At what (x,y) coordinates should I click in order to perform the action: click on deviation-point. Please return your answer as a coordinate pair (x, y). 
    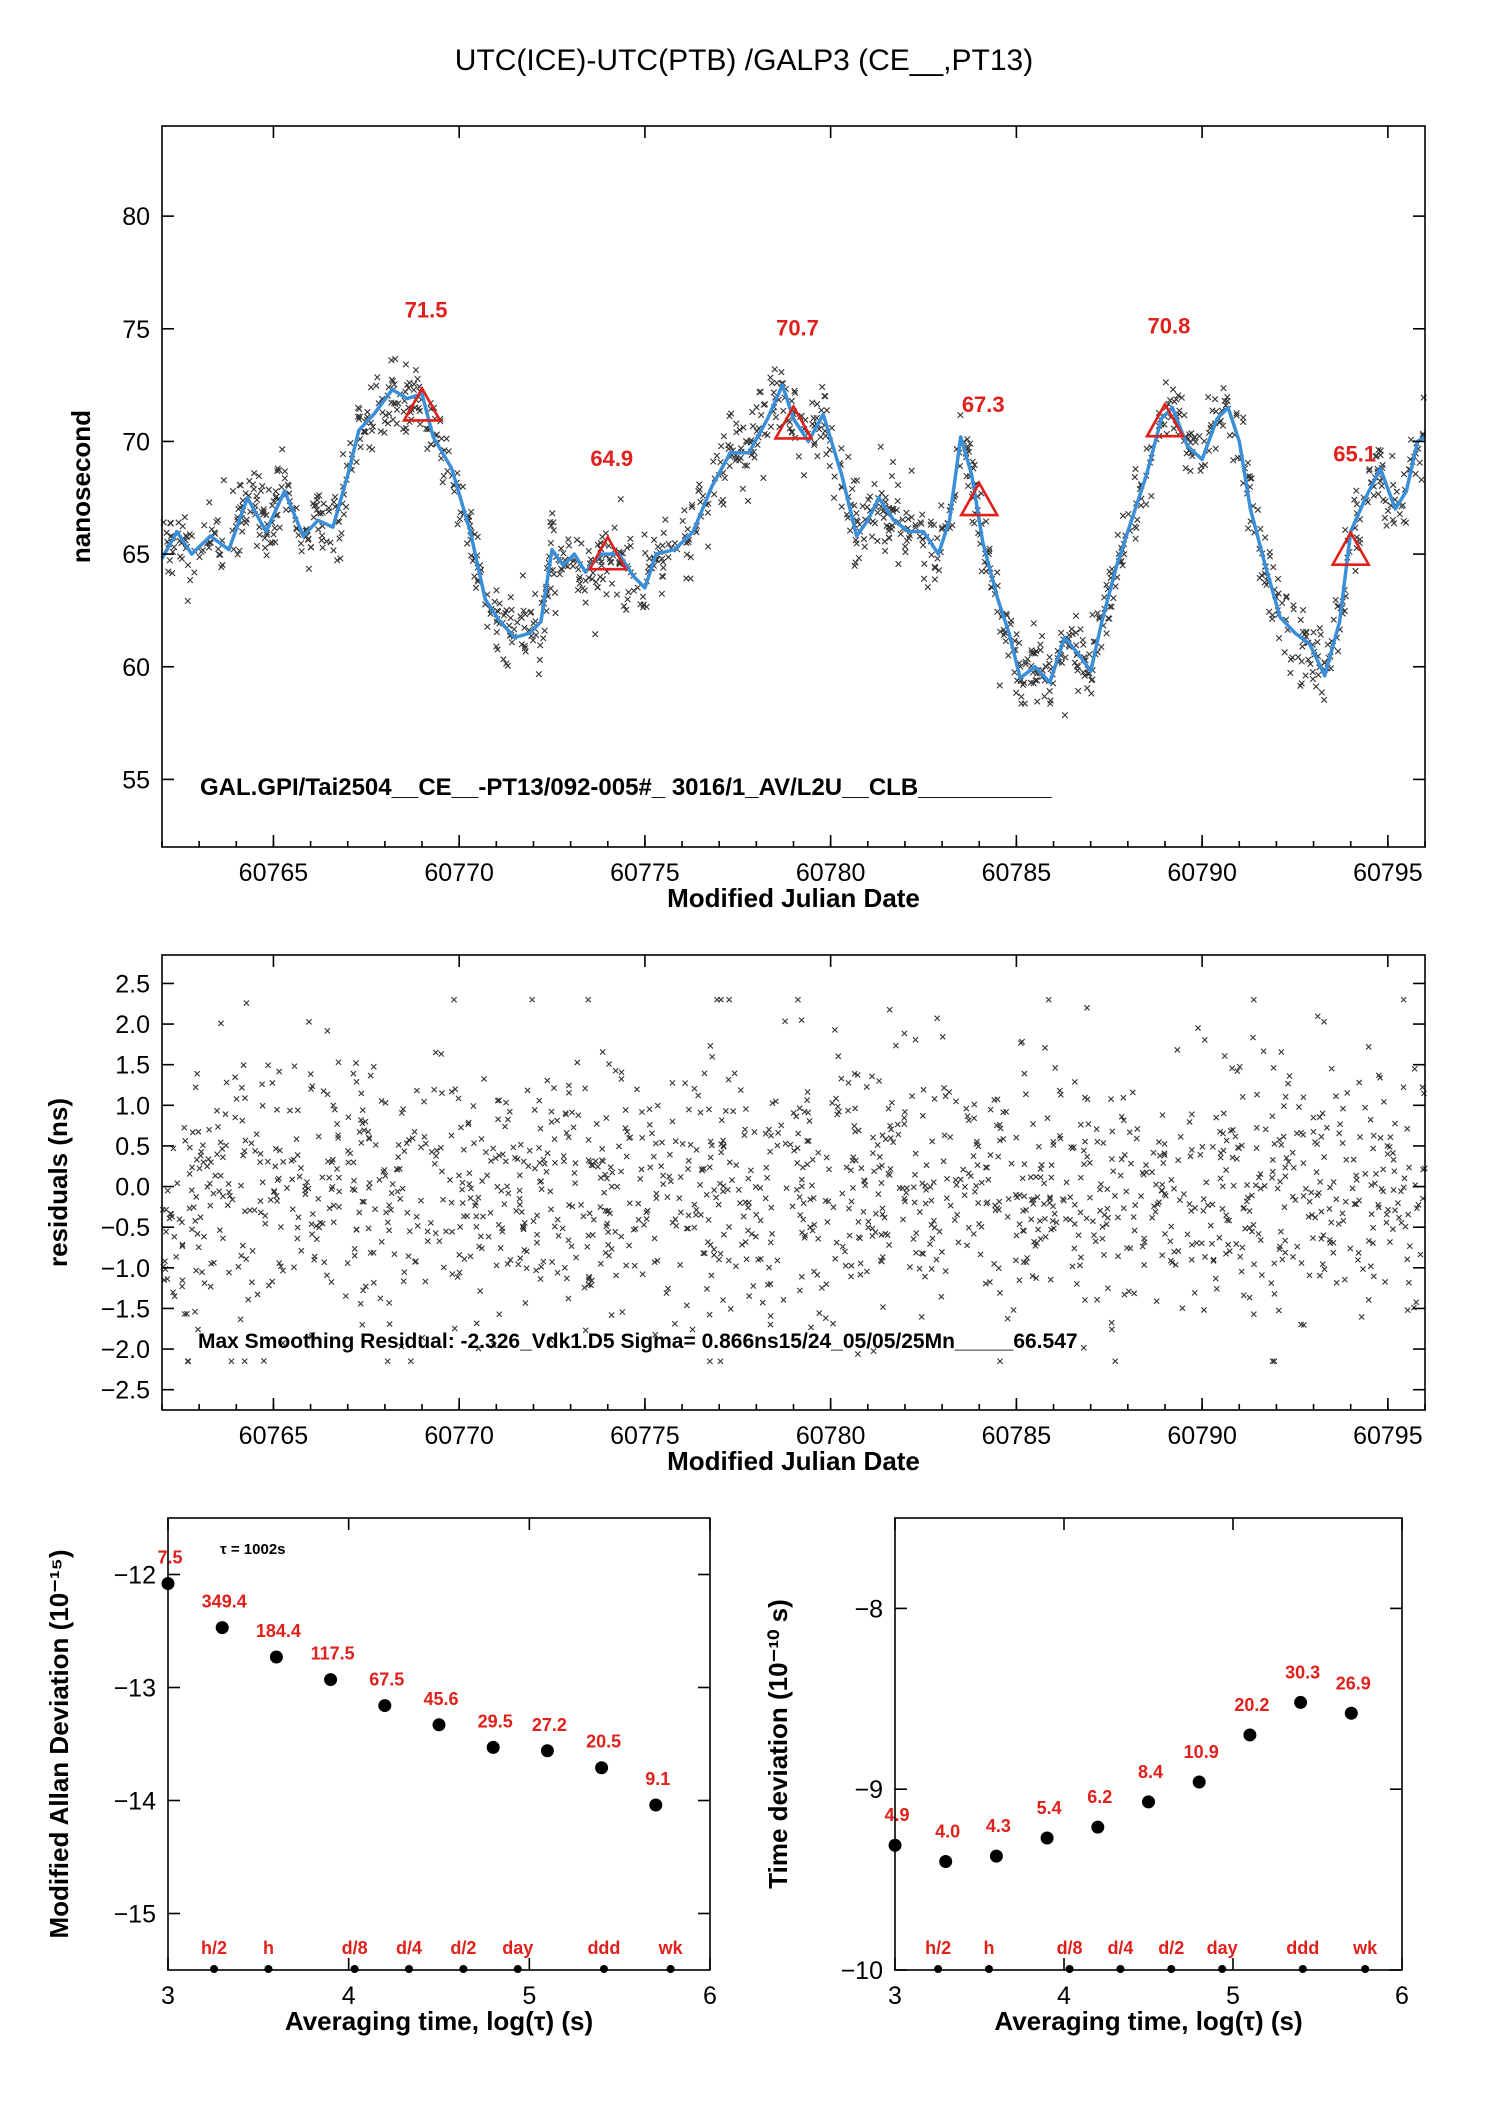
    Looking at the image, I should click on (385, 1706).